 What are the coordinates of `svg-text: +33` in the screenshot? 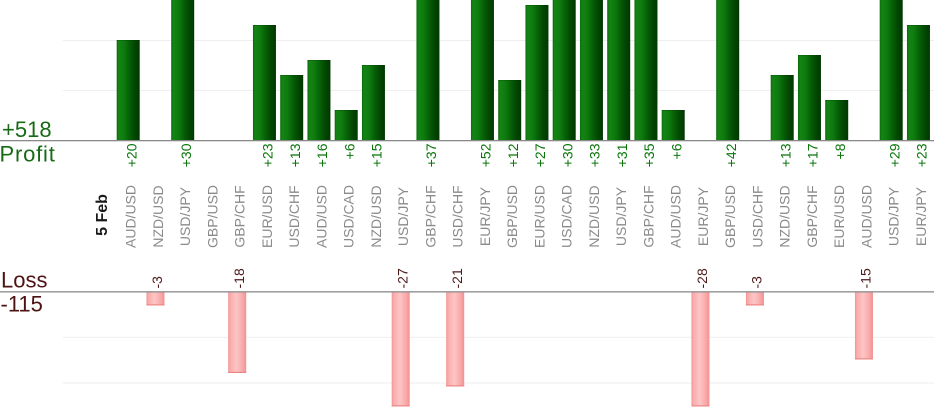 It's located at (595, 155).